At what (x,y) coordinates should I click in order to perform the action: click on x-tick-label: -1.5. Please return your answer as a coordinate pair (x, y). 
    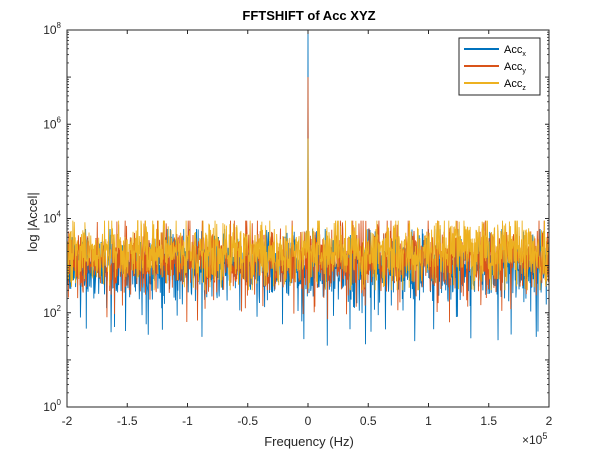
    Looking at the image, I should click on (127, 421).